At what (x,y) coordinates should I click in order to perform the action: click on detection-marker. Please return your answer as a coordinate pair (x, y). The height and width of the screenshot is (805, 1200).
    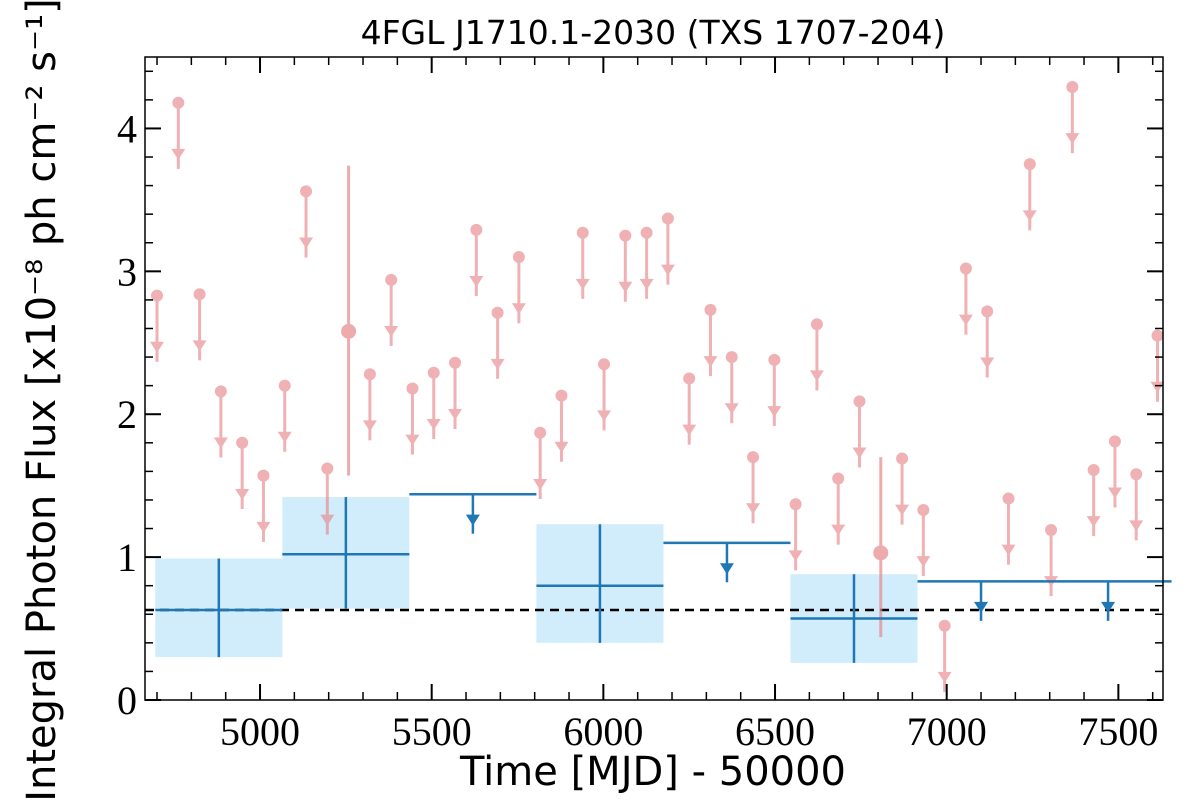
    Looking at the image, I should click on (881, 553).